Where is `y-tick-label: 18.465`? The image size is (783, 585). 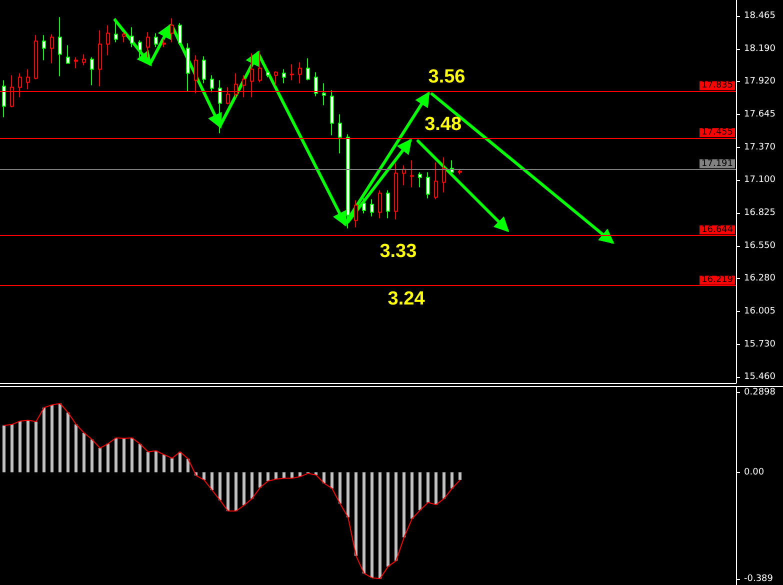
y-tick-label: 18.465 is located at coordinates (760, 16).